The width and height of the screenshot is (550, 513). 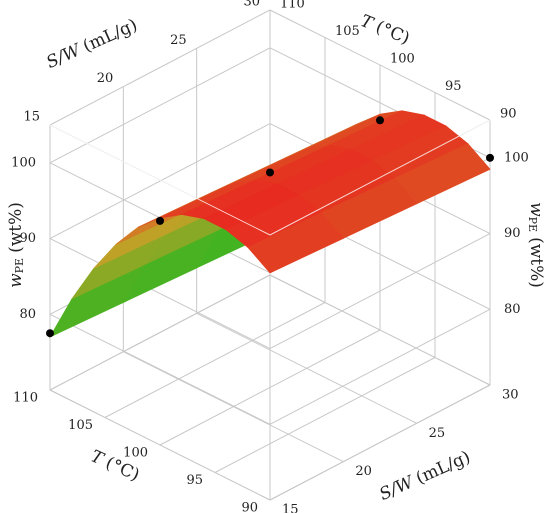 What do you see at coordinates (393, 33) in the screenshot?
I see `label-unit: (°C)` at bounding box center [393, 33].